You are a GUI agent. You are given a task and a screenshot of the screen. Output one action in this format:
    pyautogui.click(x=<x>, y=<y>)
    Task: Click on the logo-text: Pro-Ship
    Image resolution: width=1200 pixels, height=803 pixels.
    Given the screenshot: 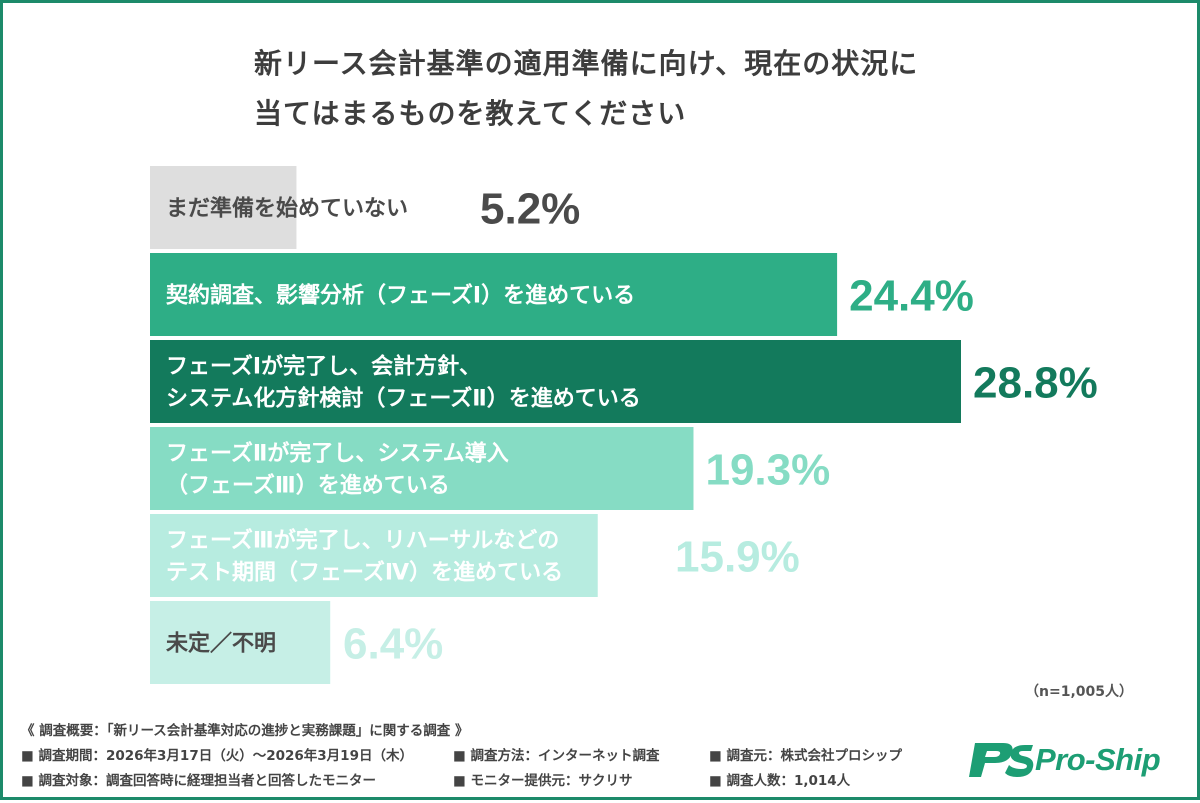 What is the action you would take?
    pyautogui.click(x=1098, y=759)
    